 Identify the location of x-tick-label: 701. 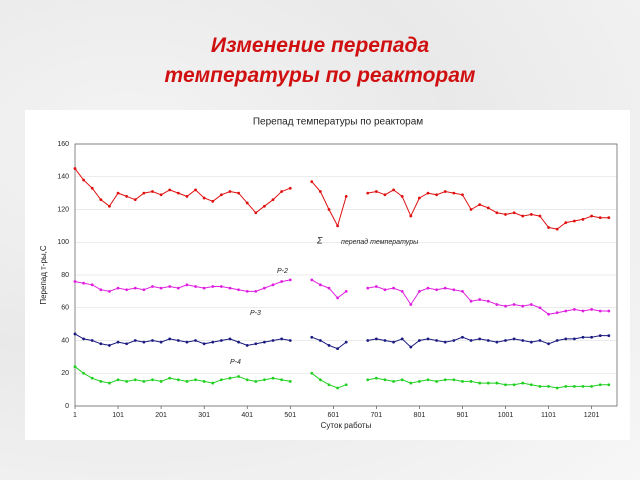
(377, 415).